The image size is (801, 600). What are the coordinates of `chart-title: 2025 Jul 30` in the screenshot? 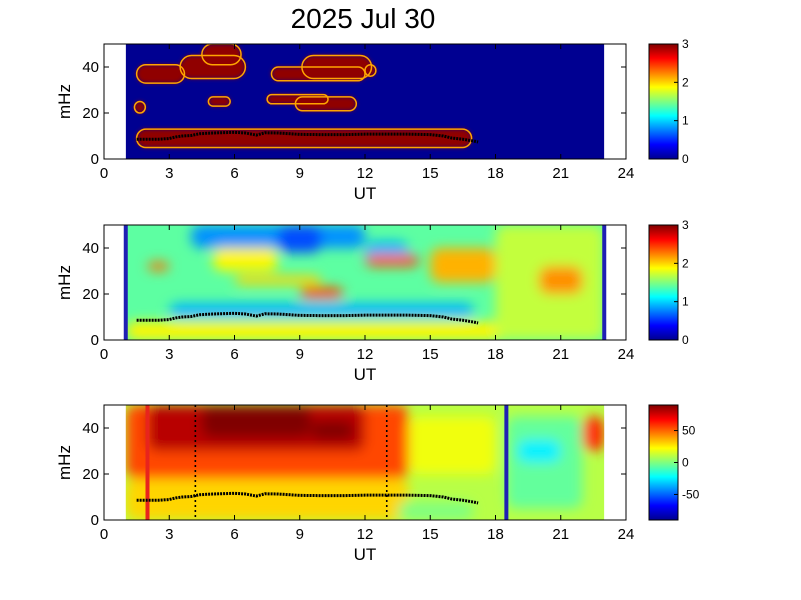 It's located at (363, 18).